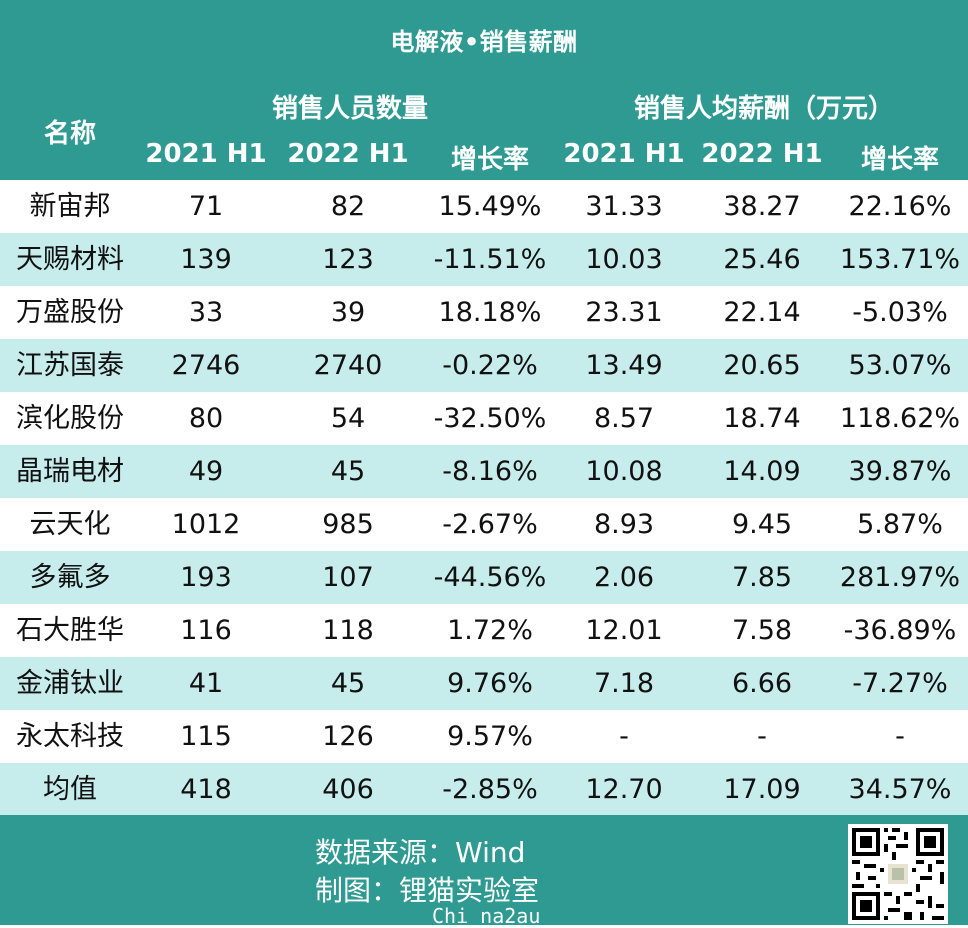 The width and height of the screenshot is (968, 928). I want to click on company-name: 晶瑞电材, so click(70, 471).